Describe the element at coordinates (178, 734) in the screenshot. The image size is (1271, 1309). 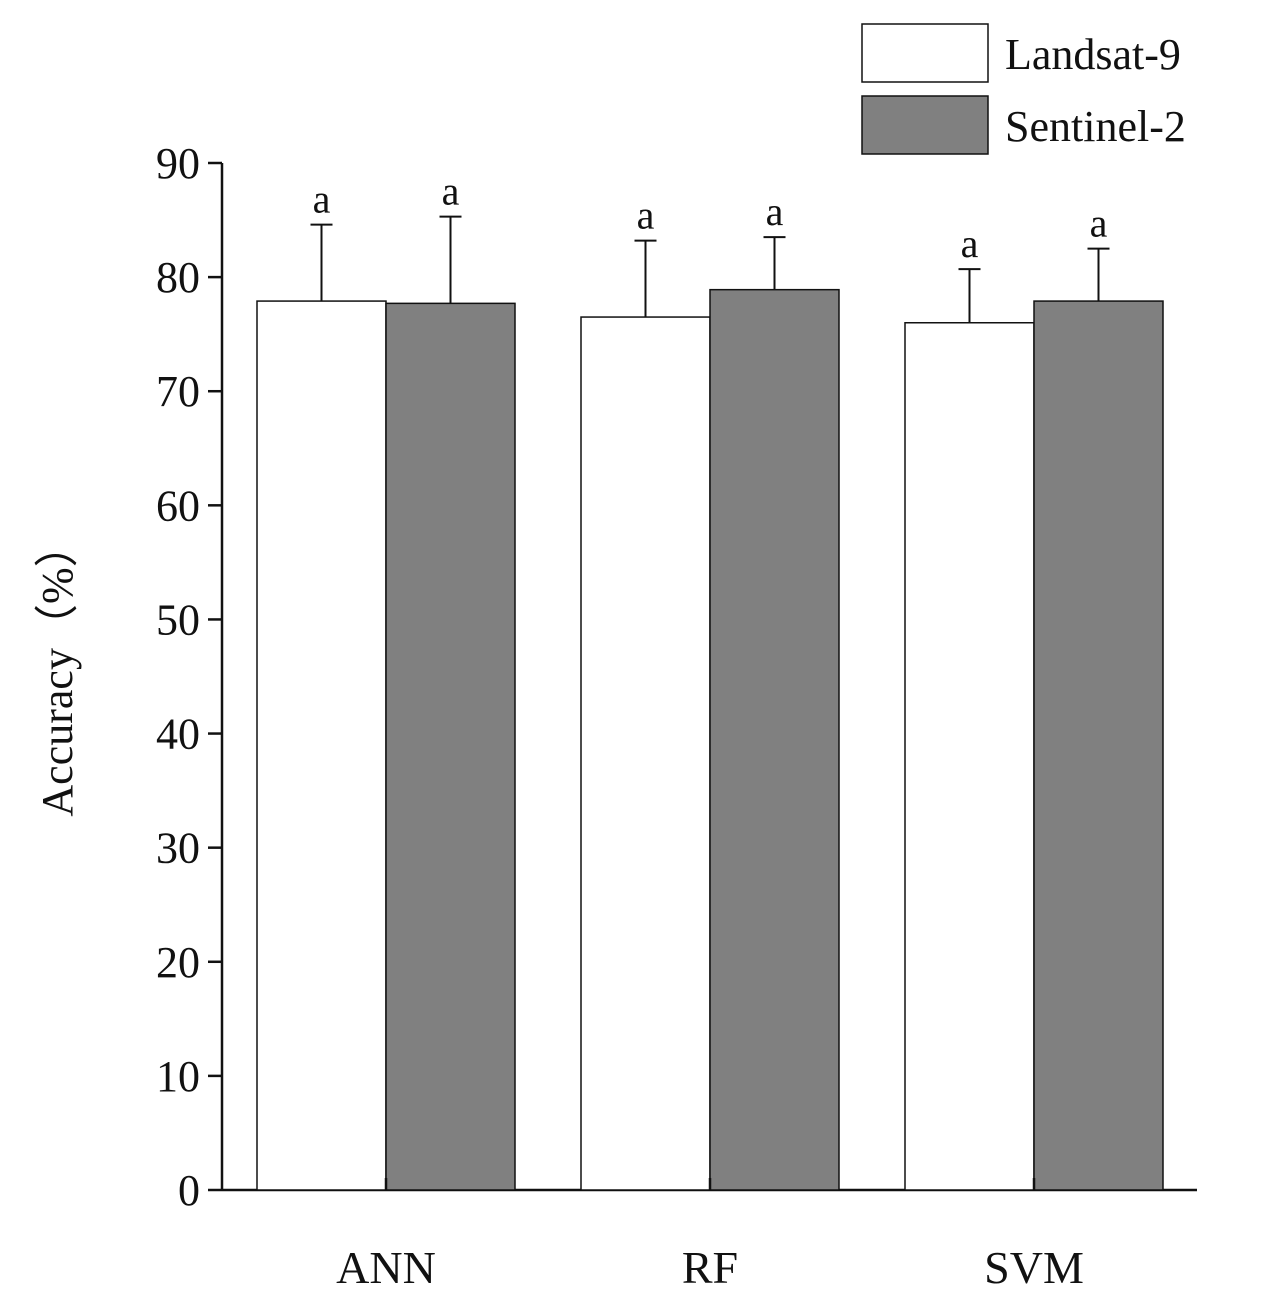
I see `y-tick-label: 40` at that location.